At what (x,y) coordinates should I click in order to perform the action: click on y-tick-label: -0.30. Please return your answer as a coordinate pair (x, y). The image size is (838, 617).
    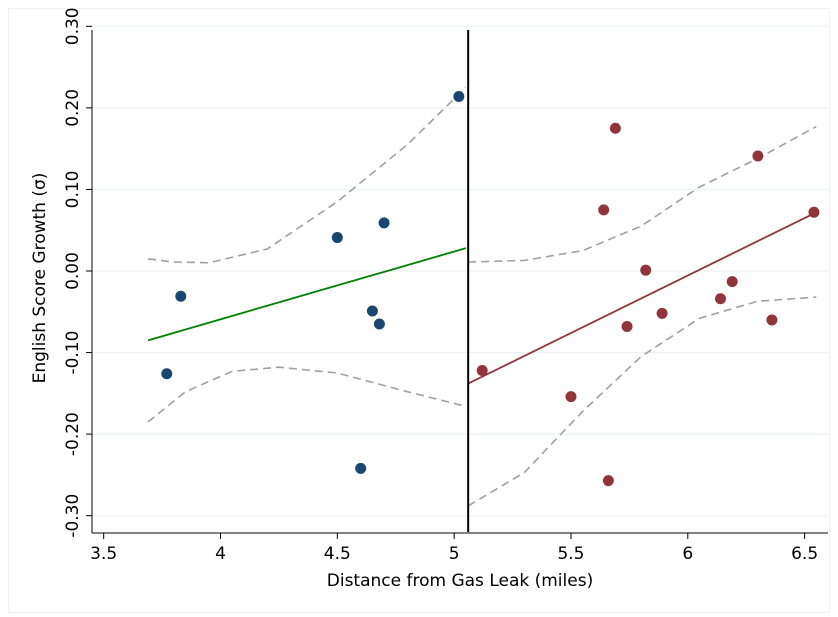
    Looking at the image, I should click on (73, 516).